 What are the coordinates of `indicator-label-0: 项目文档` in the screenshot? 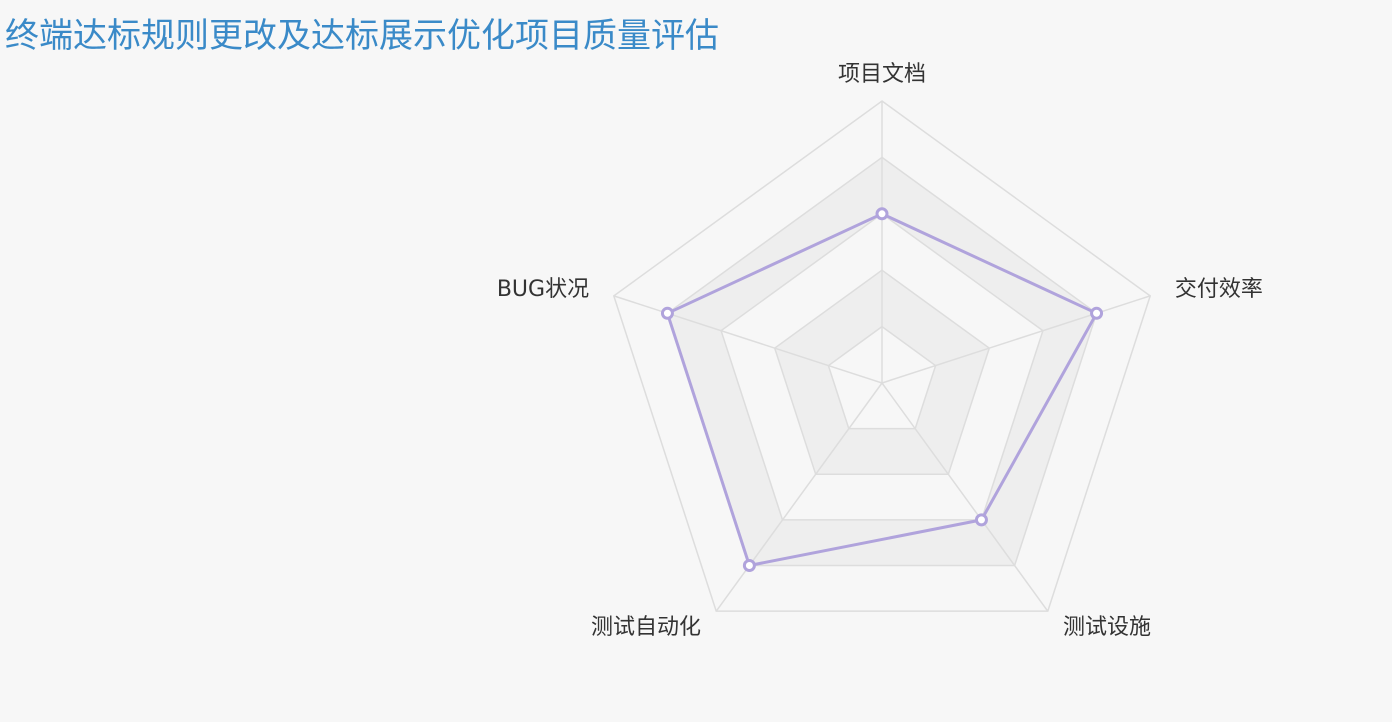 It's located at (882, 74).